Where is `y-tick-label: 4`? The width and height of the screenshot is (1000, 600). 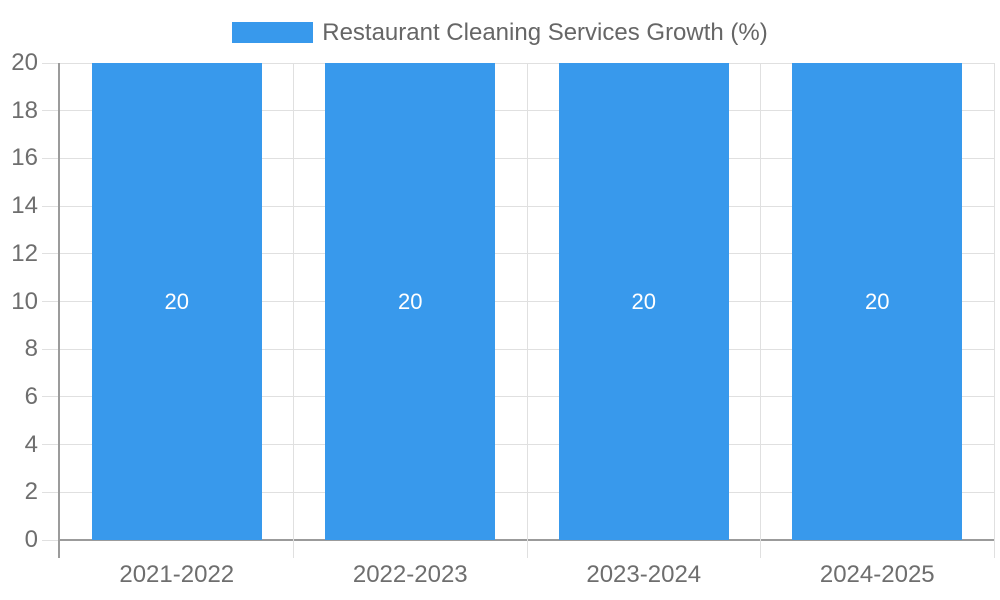 y-tick-label: 4 is located at coordinates (31, 444).